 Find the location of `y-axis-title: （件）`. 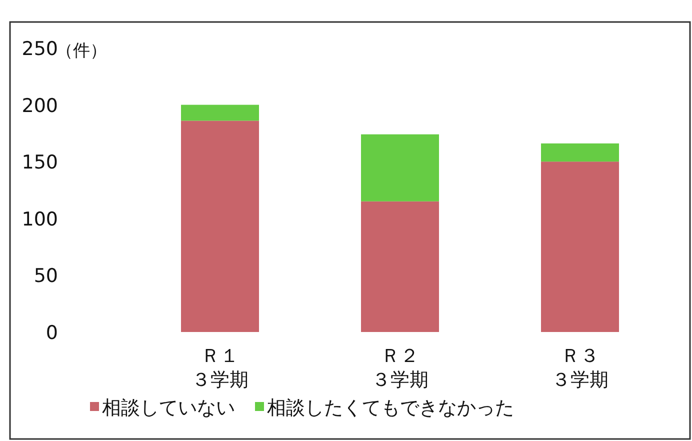

y-axis-title: （件） is located at coordinates (81, 51).